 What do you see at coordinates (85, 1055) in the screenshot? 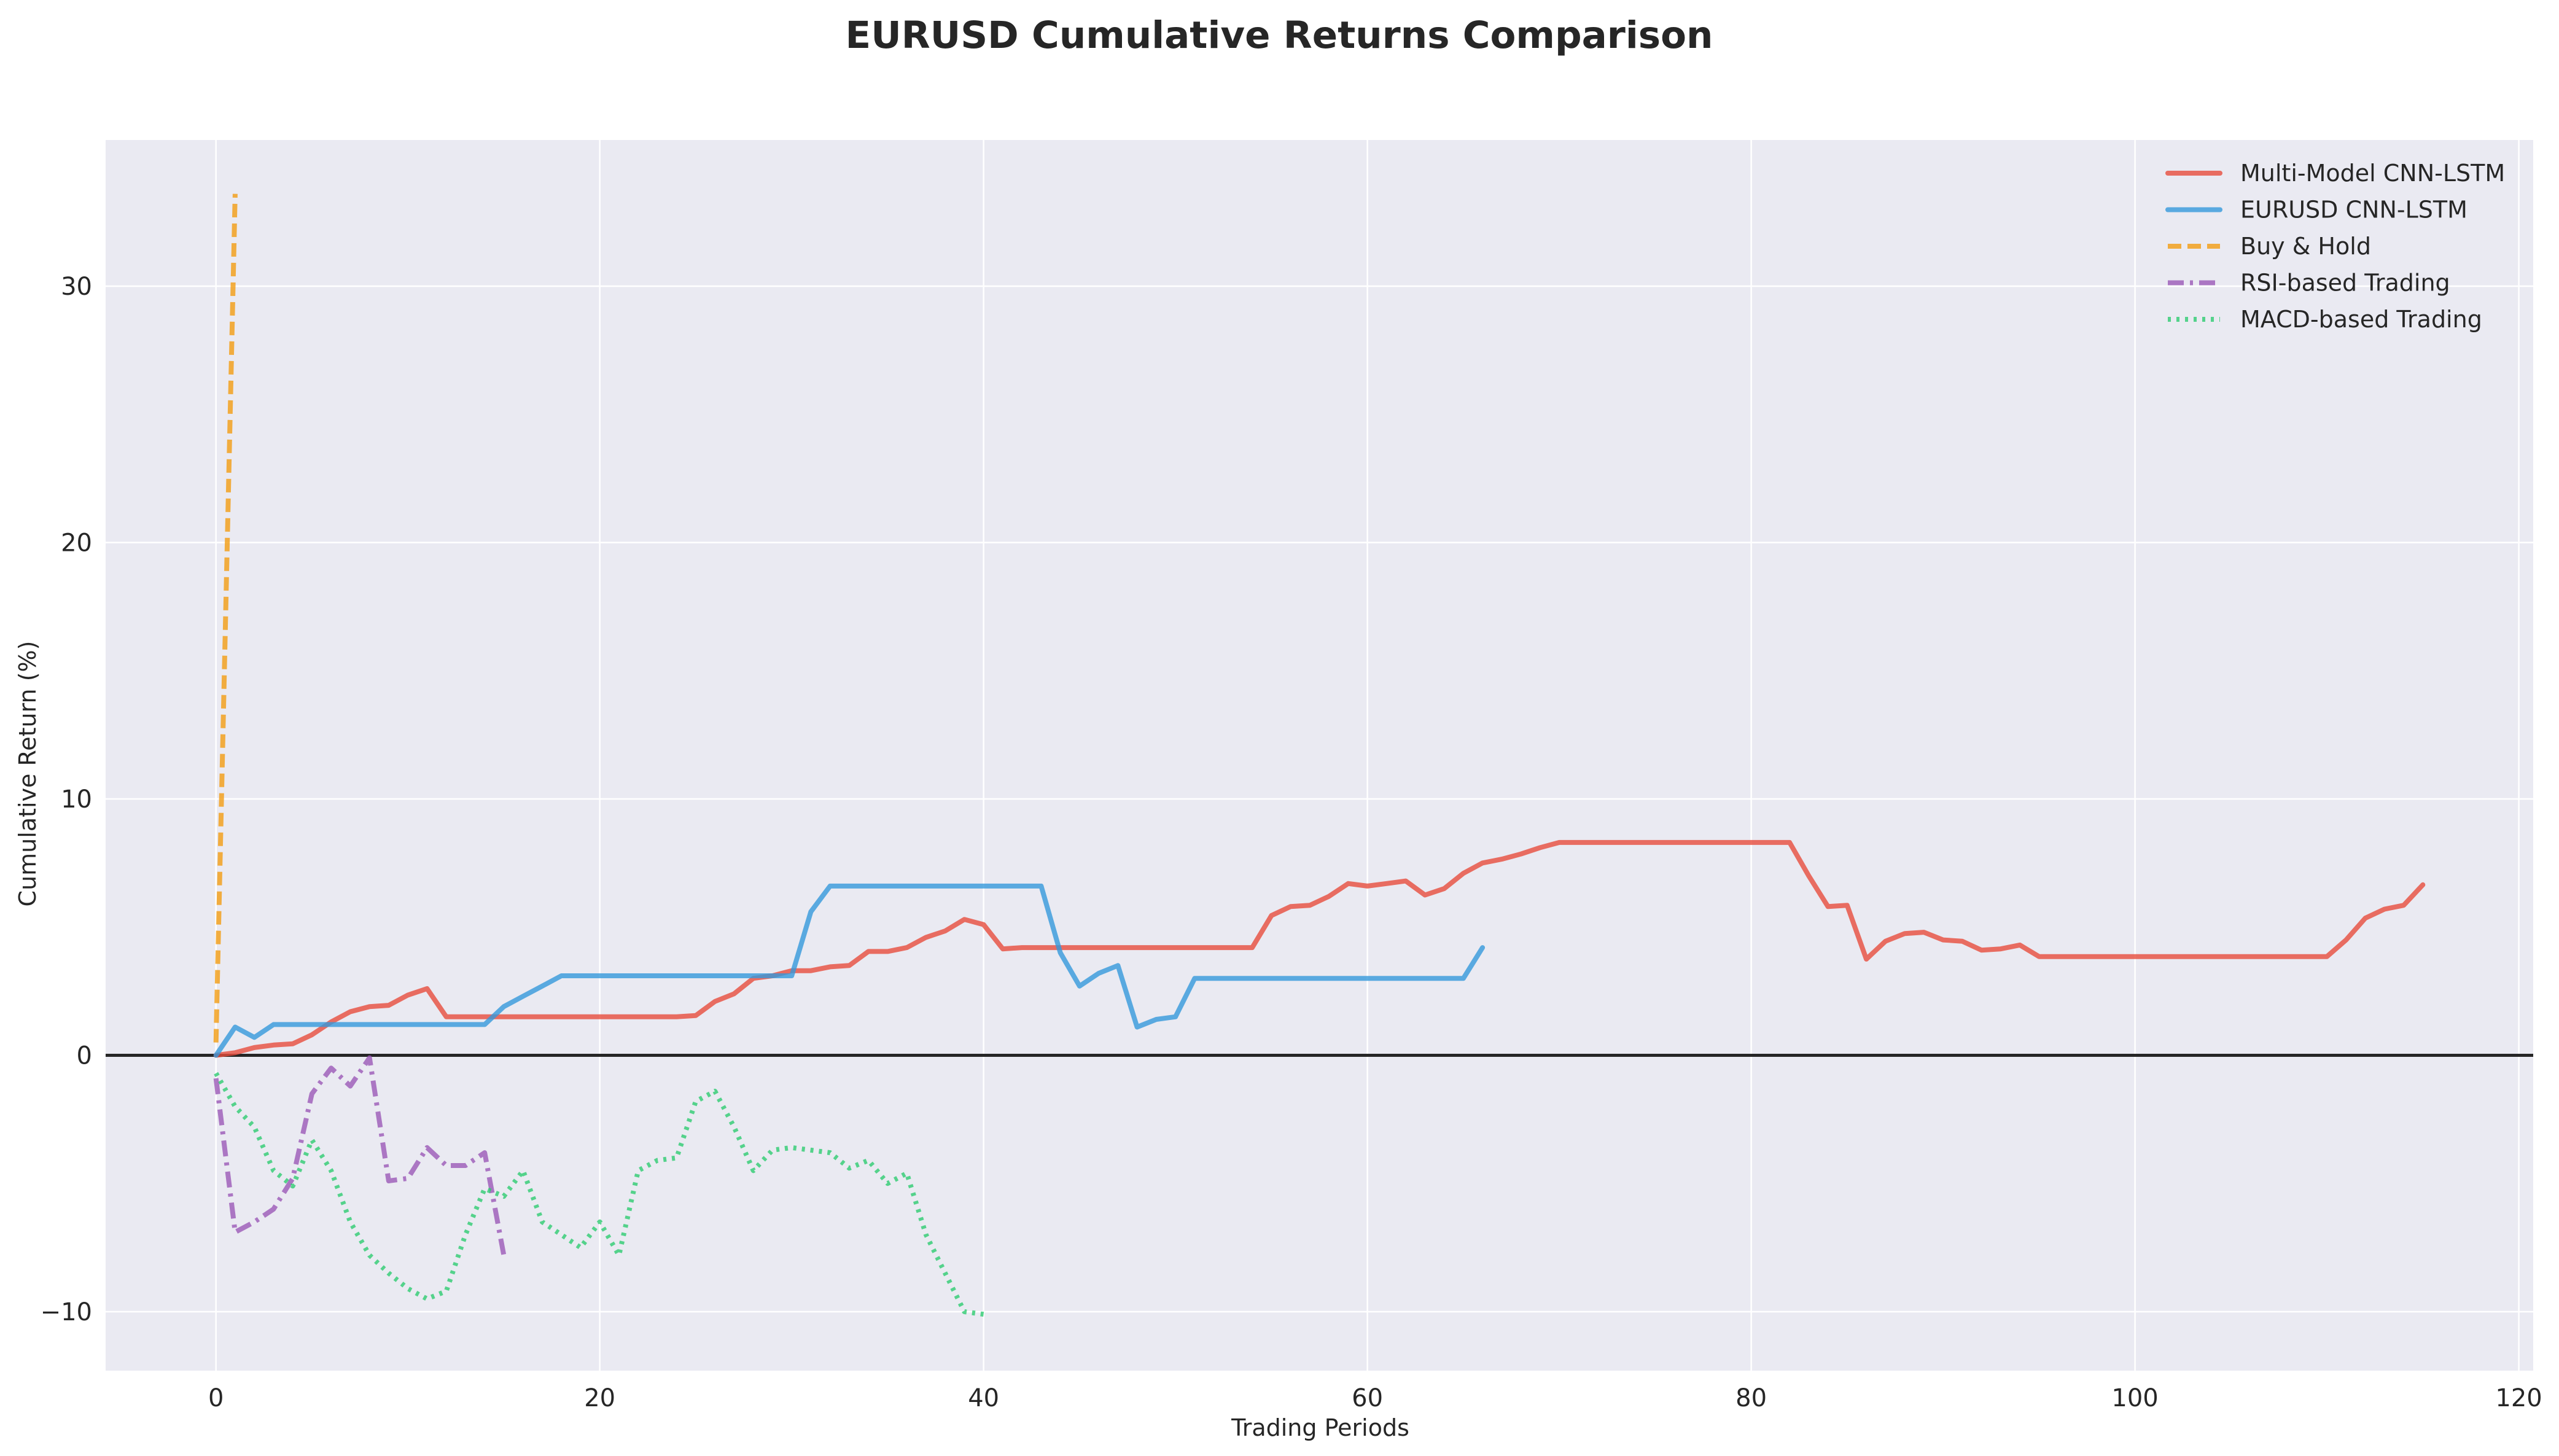
I see `y-tick-label: 0` at bounding box center [85, 1055].